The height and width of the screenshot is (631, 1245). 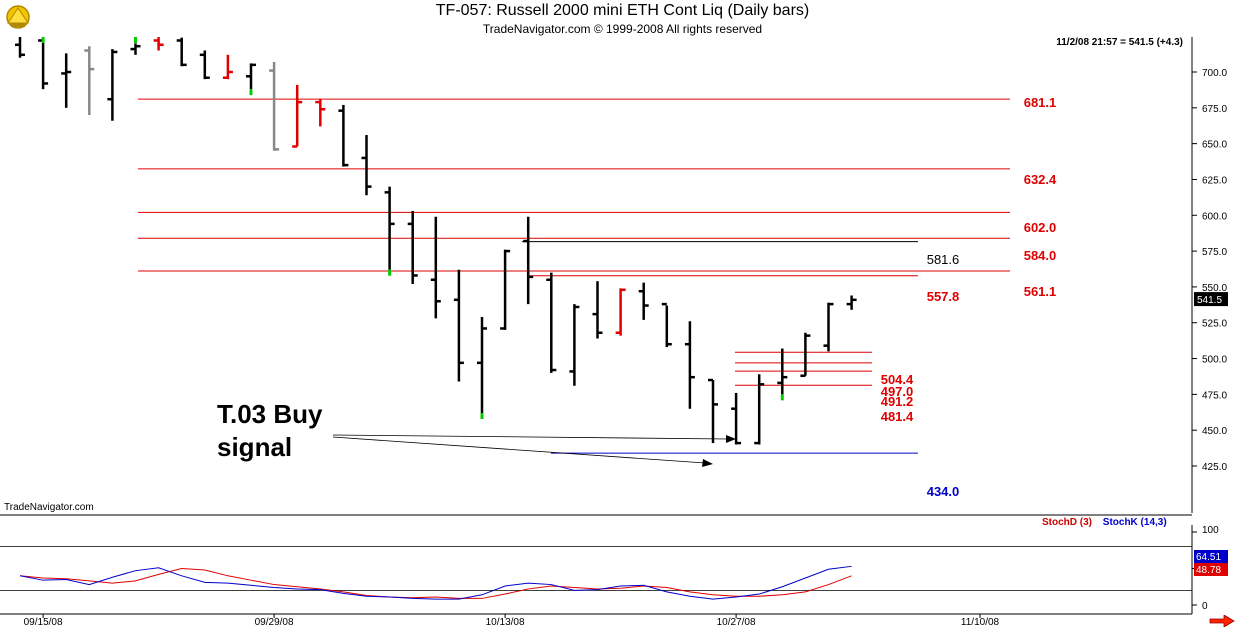 What do you see at coordinates (505, 622) in the screenshot?
I see `date-label: 10/13/08` at bounding box center [505, 622].